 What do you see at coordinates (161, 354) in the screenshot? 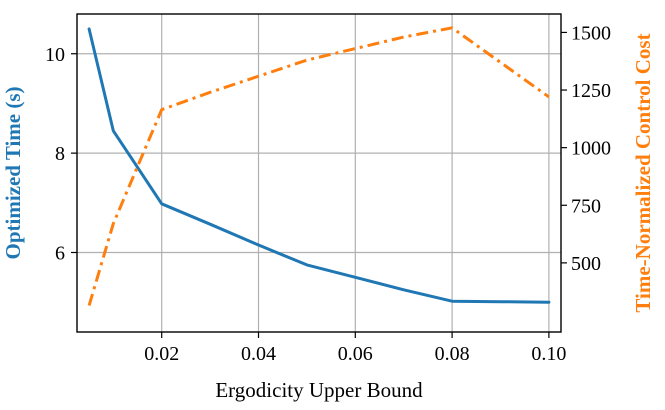
I see `x-tick-label: 0.02` at bounding box center [161, 354].